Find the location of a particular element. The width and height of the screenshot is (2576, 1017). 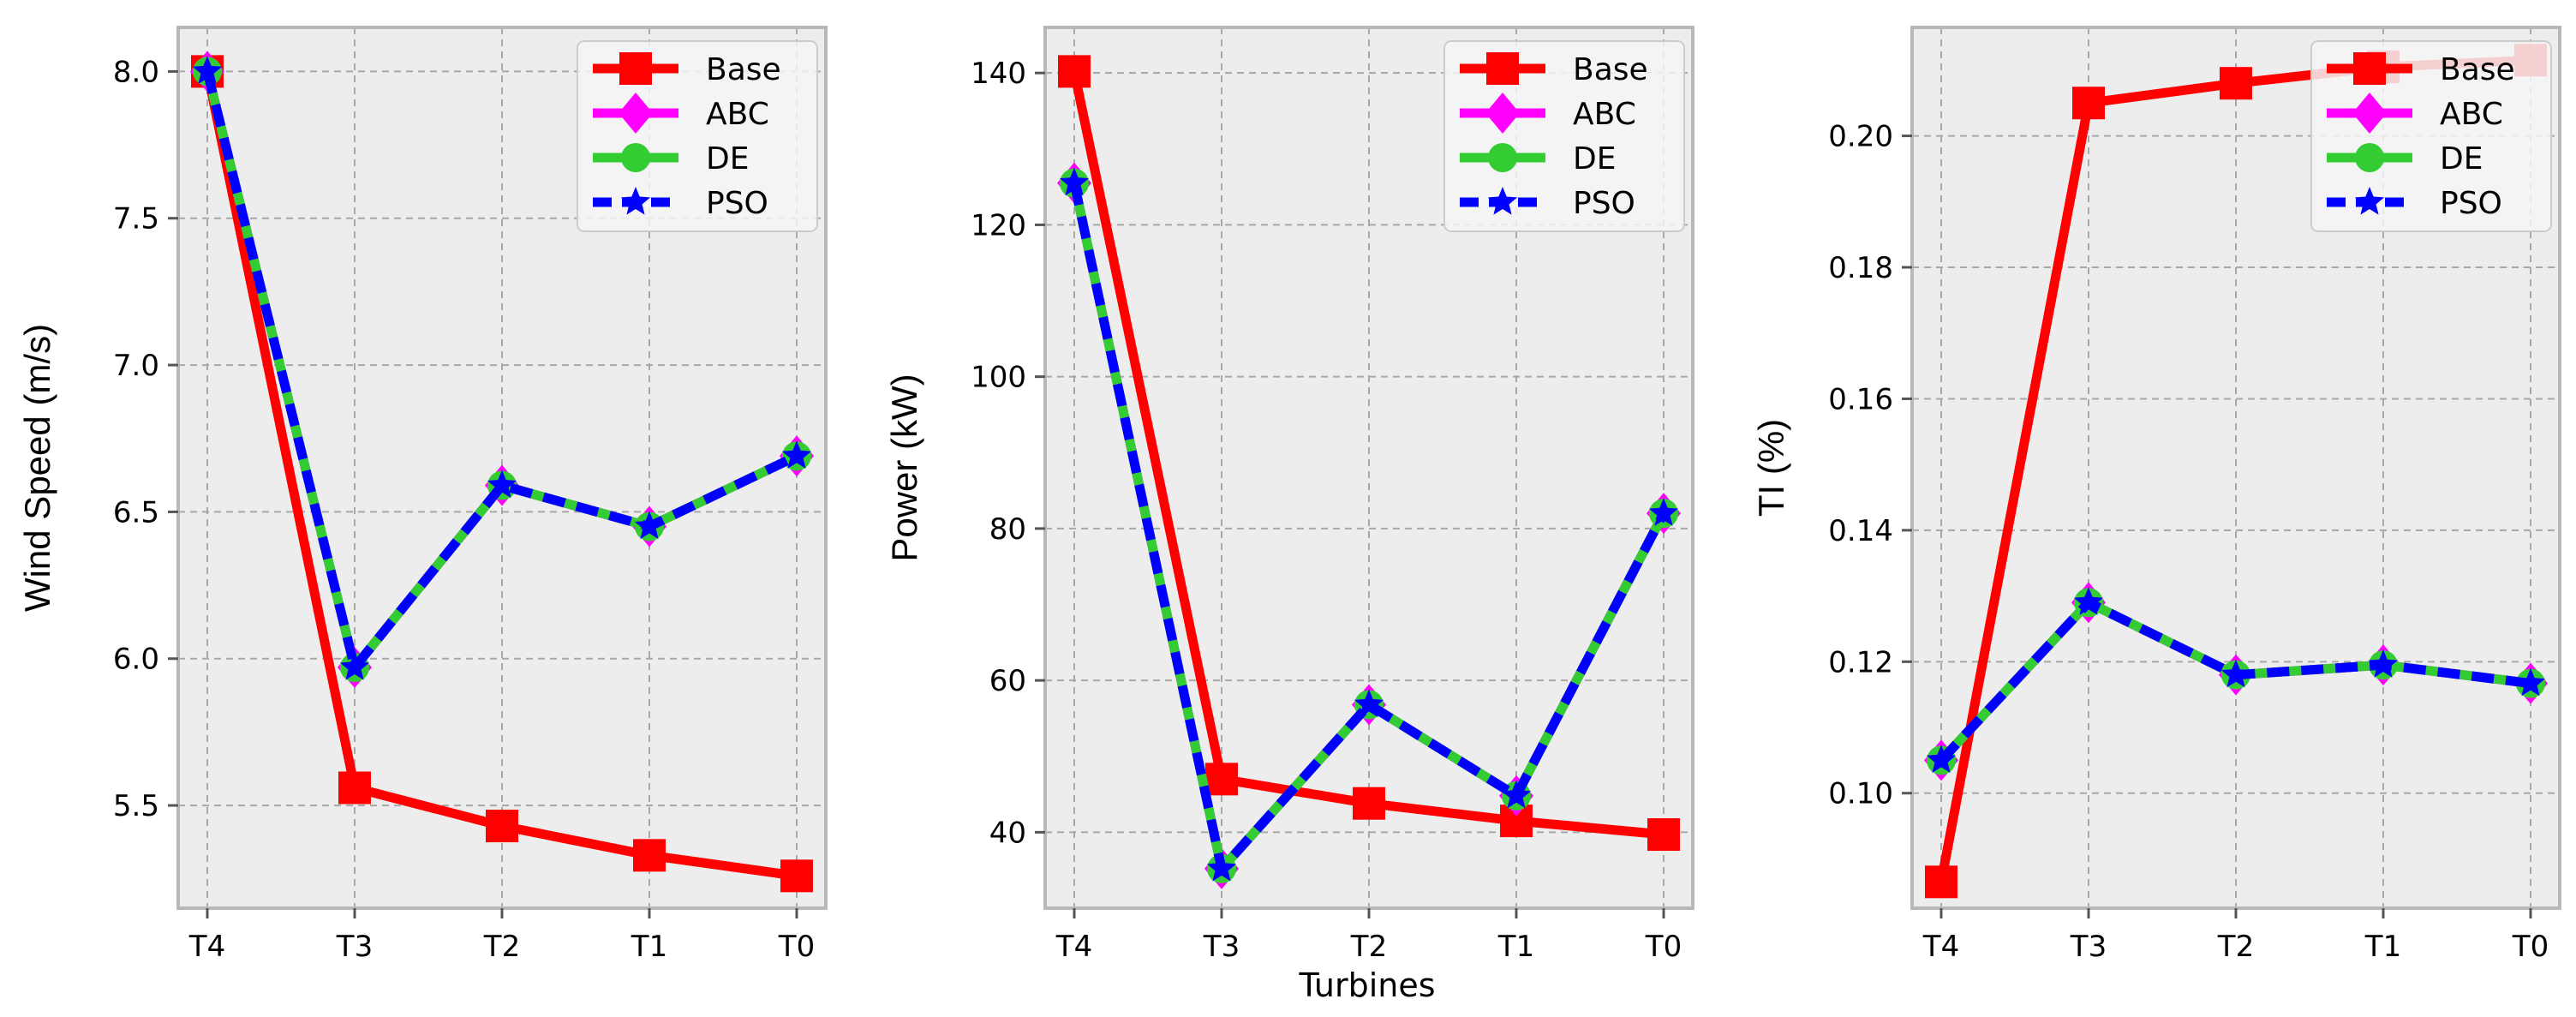

wind-speed-point-base-T1 is located at coordinates (650, 855).